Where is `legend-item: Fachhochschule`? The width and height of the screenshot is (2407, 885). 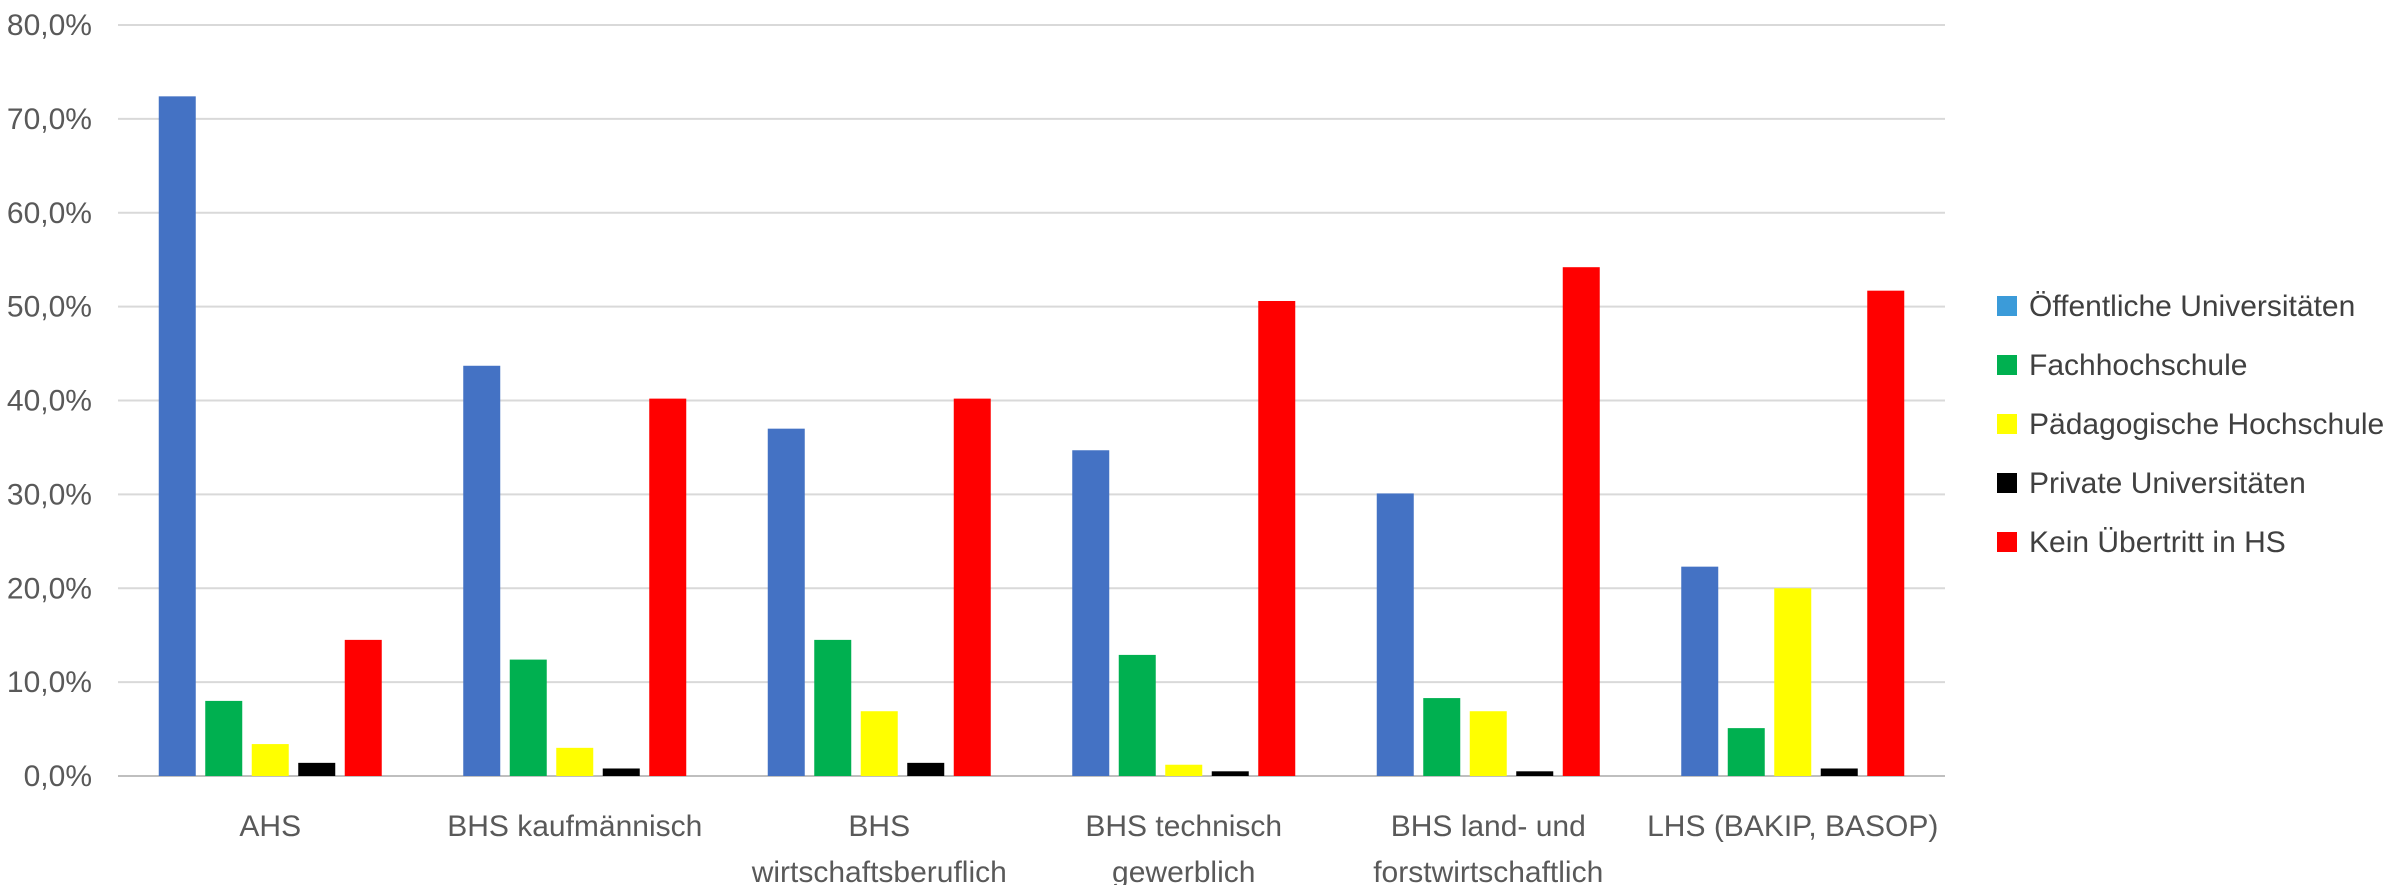 legend-item: Fachhochschule is located at coordinates (2122, 365).